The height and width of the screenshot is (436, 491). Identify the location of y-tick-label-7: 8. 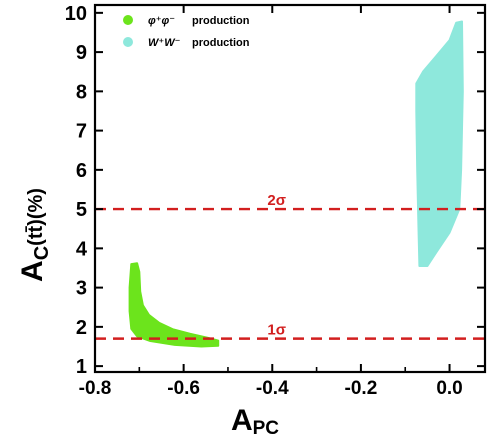
(81, 92).